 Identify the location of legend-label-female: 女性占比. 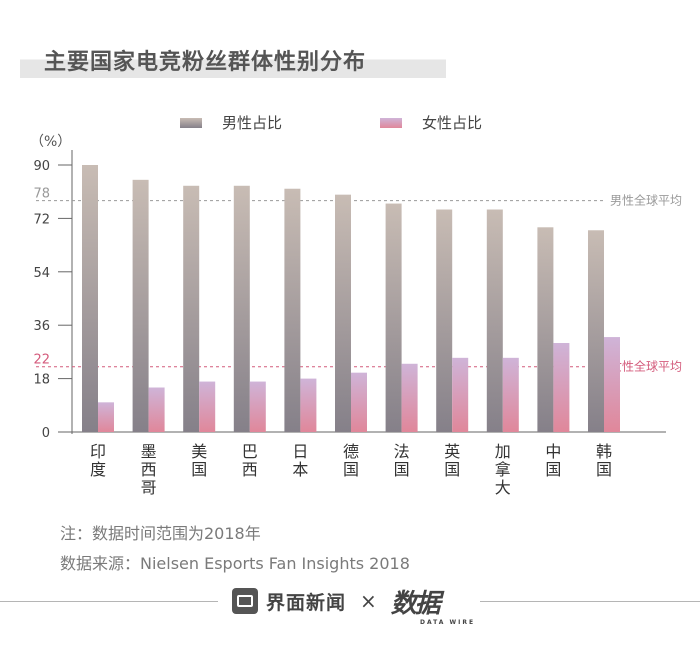
(452, 123).